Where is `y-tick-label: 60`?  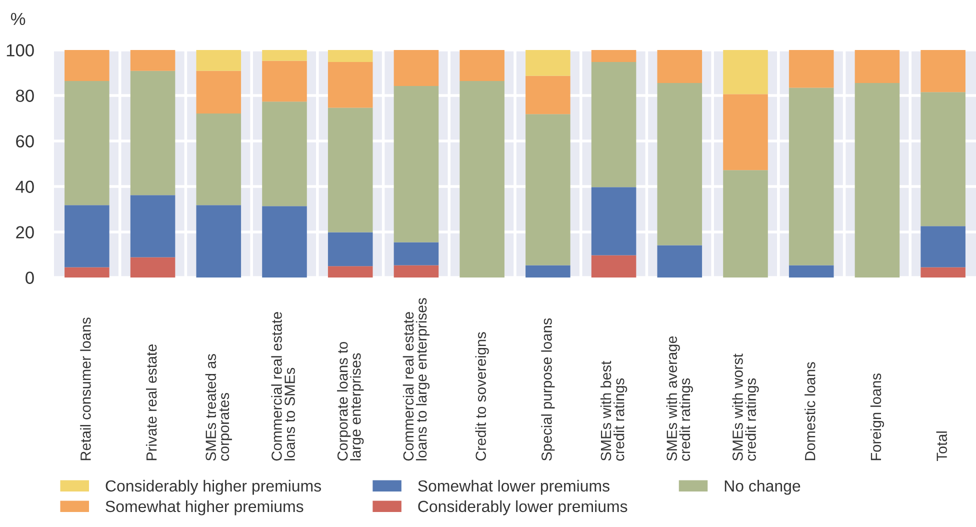 y-tick-label: 60 is located at coordinates (25, 141).